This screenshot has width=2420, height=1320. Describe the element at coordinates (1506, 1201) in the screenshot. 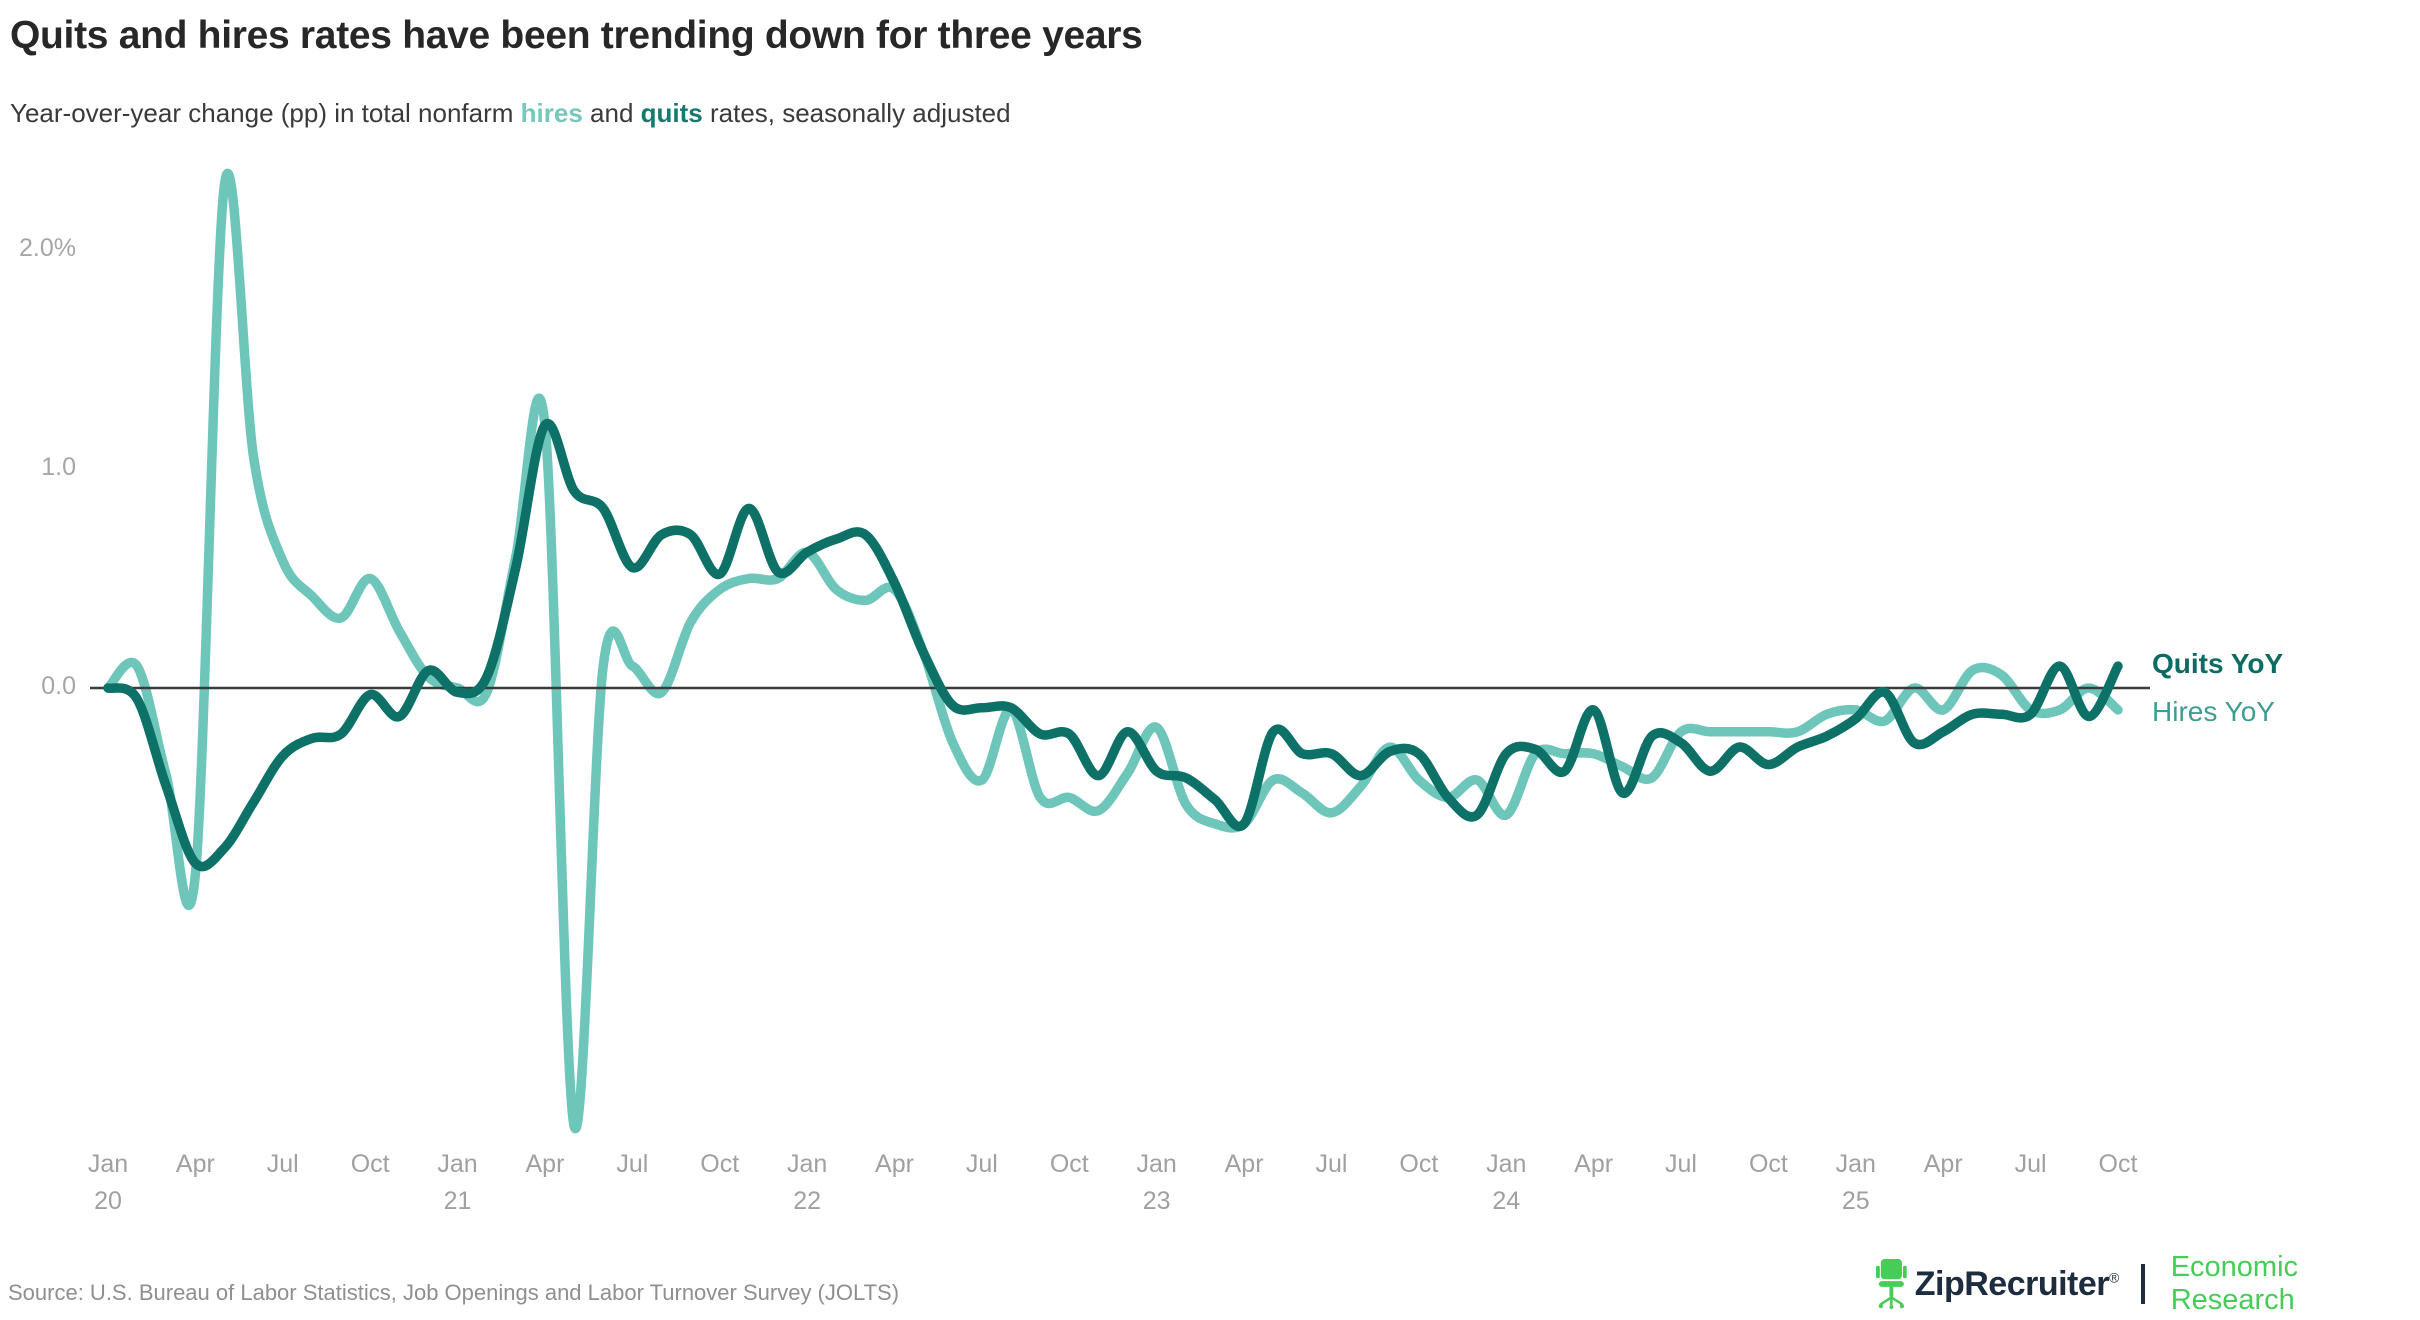

I see `x-axis-year-label: 24` at that location.